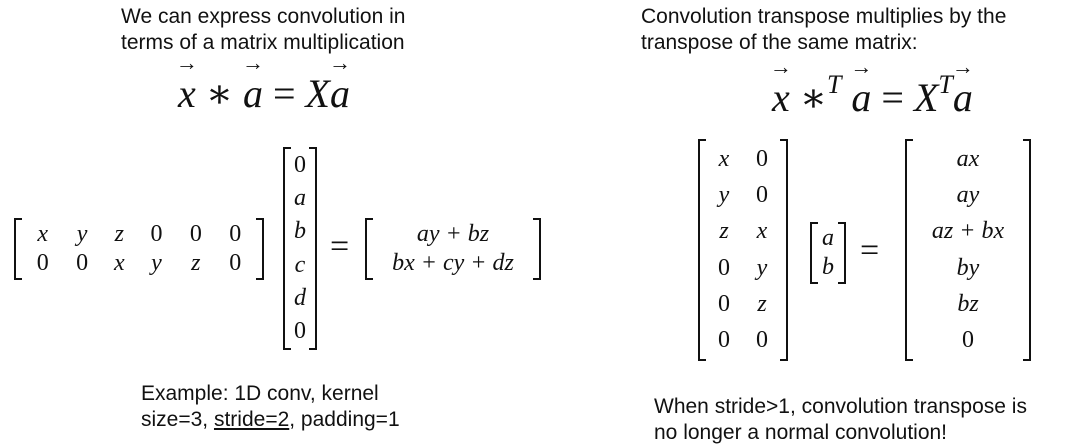 This screenshot has height=446, width=1075. I want to click on note-line1: When stride>1, convolution transpose is, so click(840, 406).